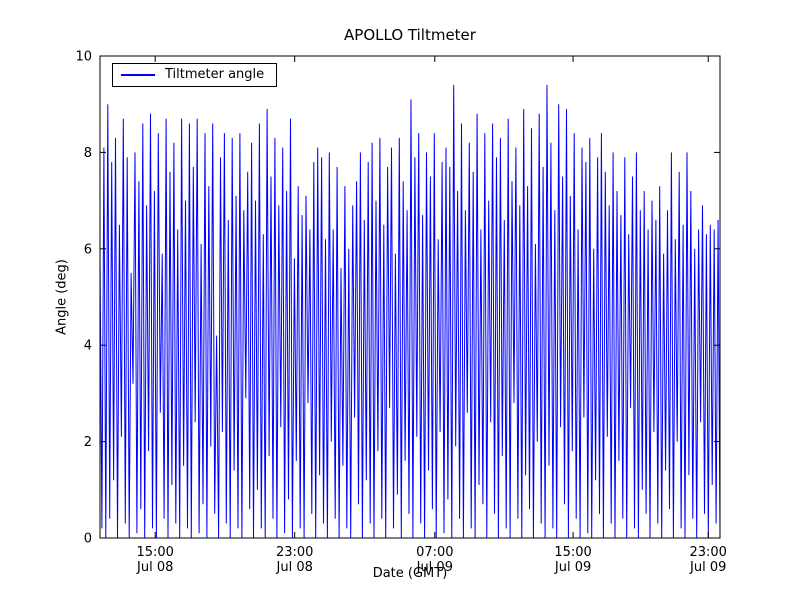 The width and height of the screenshot is (800, 600). I want to click on legend-label: Tiltmeter angle, so click(215, 74).